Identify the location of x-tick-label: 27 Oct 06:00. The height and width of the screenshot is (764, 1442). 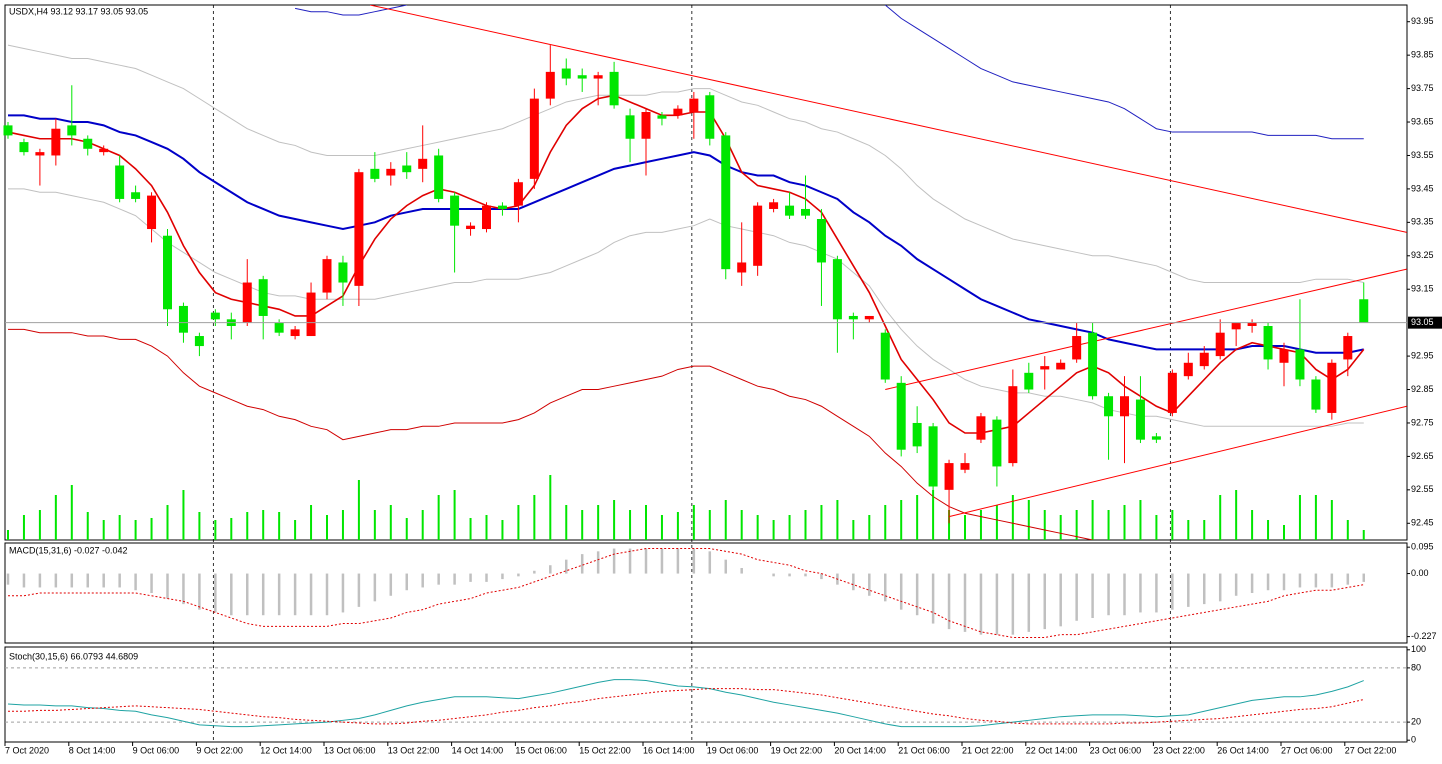
(1307, 750).